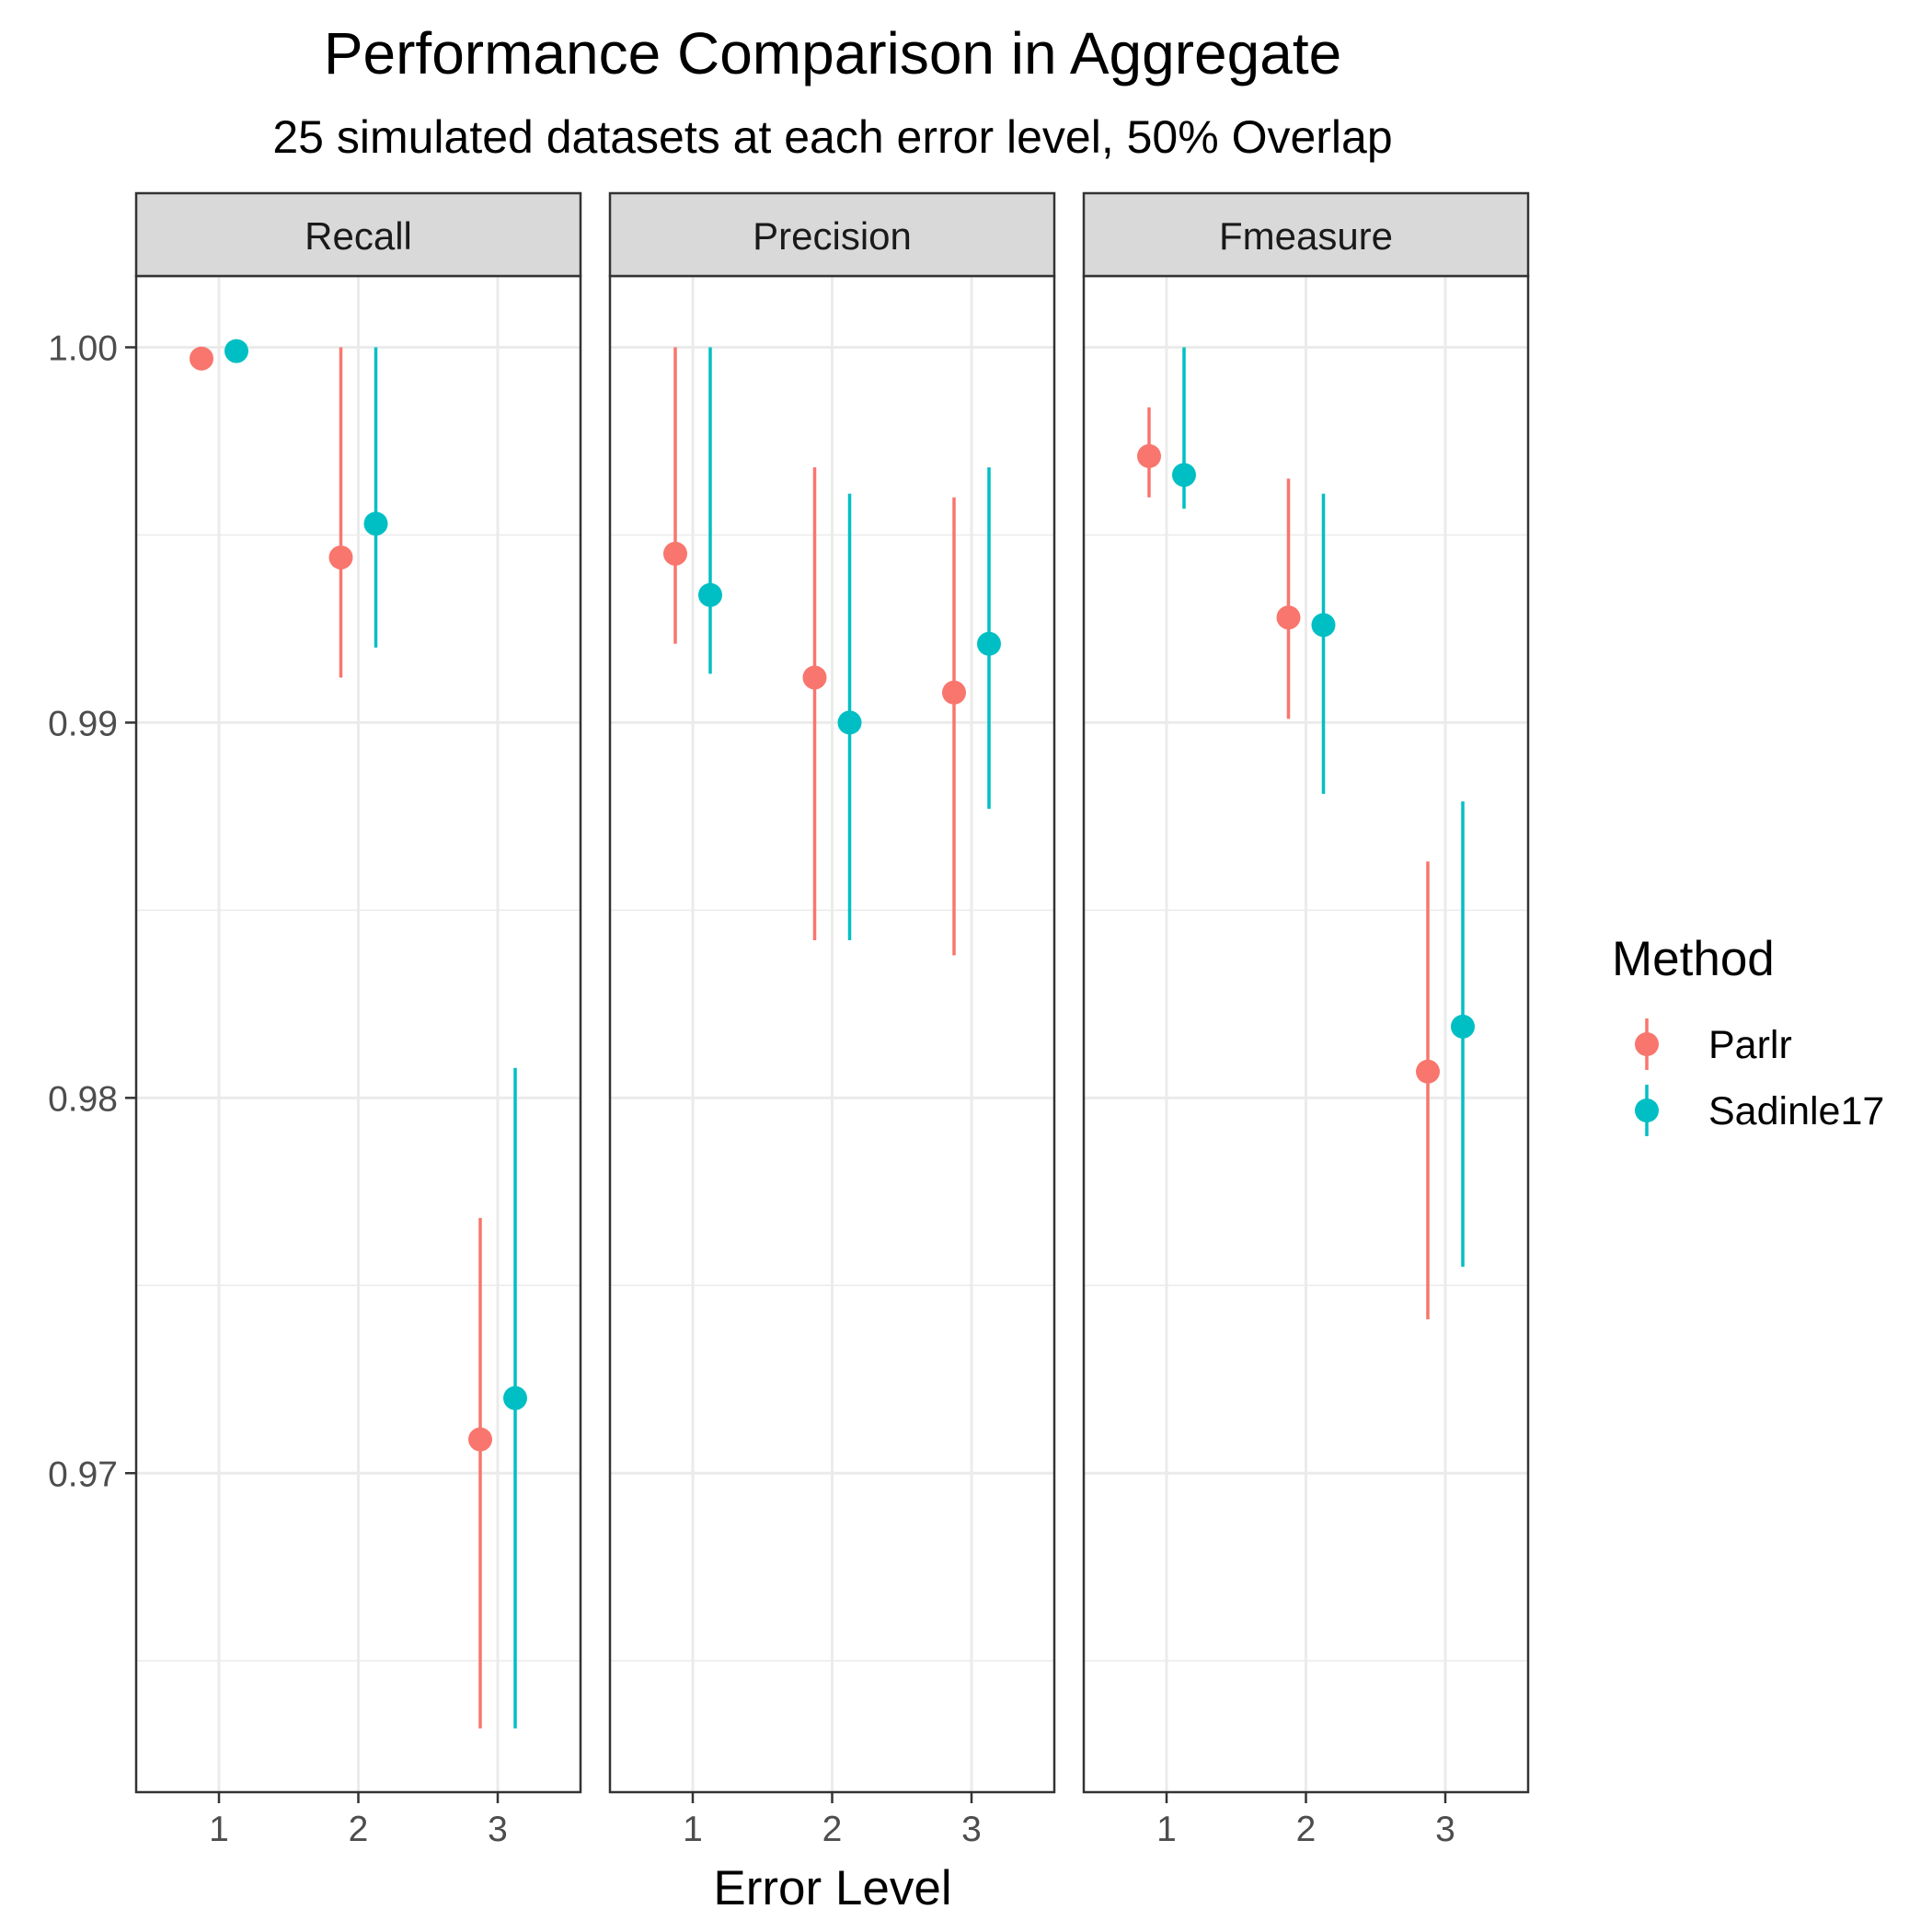 This screenshot has width=1932, height=1932. I want to click on facet-label: Fmeasure, so click(1306, 236).